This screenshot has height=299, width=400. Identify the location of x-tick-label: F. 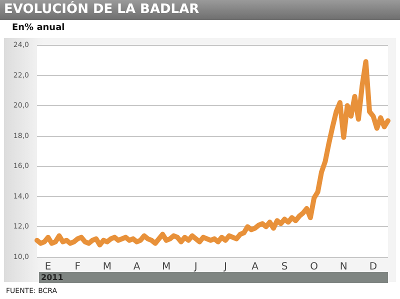
(77, 267).